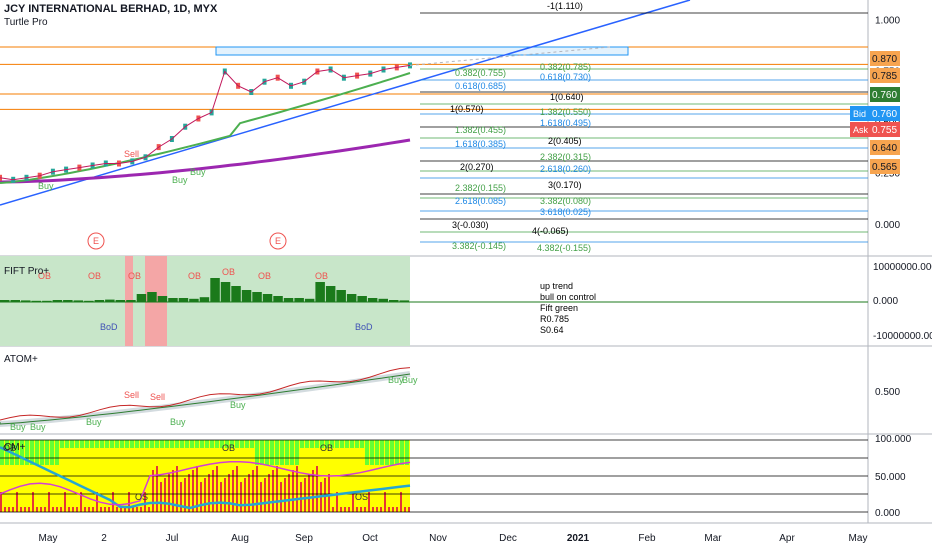 The width and height of the screenshot is (932, 550). What do you see at coordinates (27, 271) in the screenshot?
I see `fift-pane-label: FIFT Pro+` at bounding box center [27, 271].